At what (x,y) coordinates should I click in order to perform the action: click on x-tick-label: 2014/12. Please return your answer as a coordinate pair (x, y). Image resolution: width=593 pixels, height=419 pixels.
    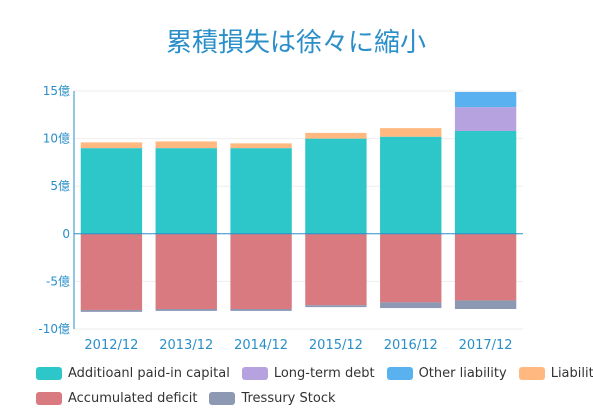
    Looking at the image, I should click on (261, 345).